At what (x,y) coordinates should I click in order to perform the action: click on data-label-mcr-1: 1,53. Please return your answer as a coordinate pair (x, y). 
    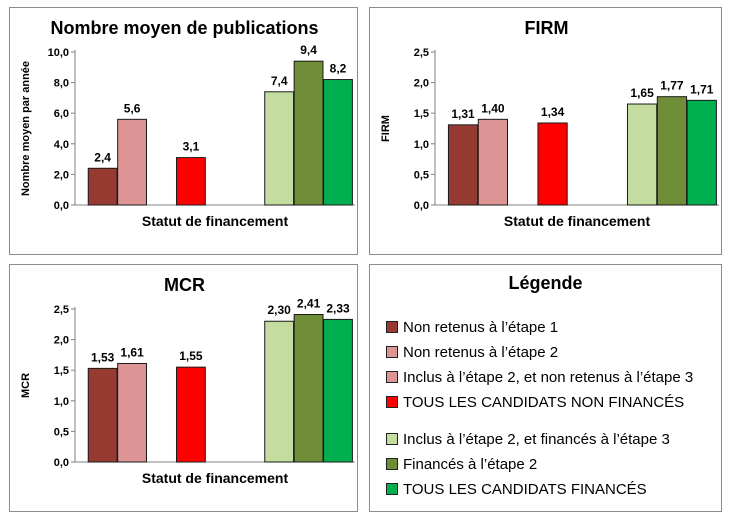
    Looking at the image, I should click on (103, 357).